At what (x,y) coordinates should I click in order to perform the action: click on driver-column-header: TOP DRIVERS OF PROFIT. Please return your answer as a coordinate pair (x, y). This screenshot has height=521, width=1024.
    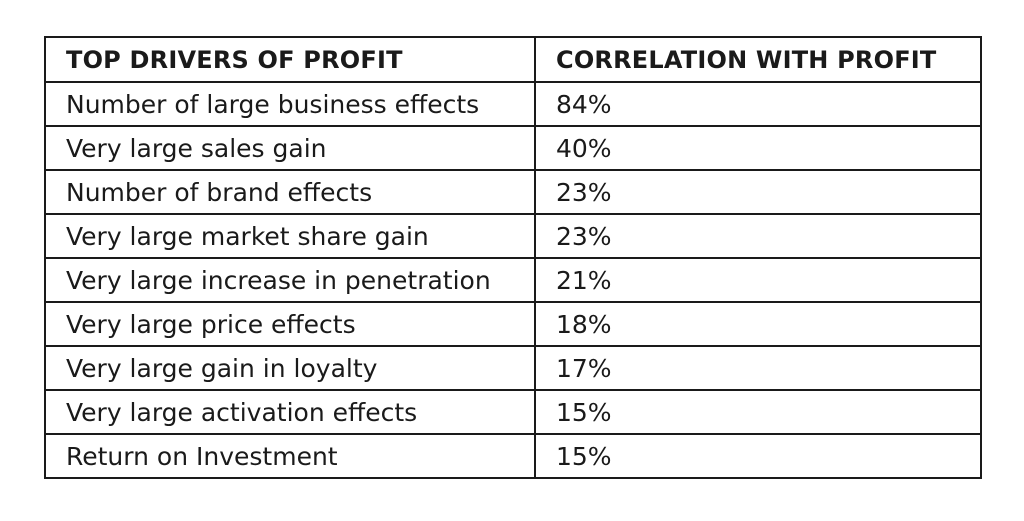
    Looking at the image, I should click on (290, 59).